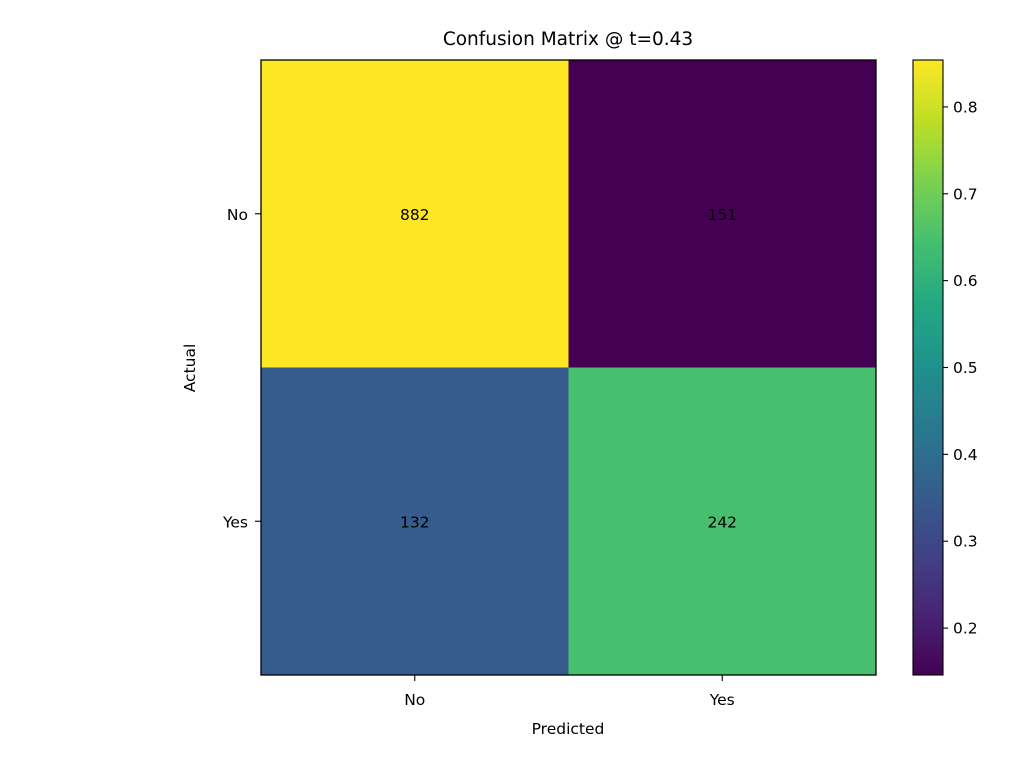 Image resolution: width=1024 pixels, height=772 pixels. Describe the element at coordinates (414, 700) in the screenshot. I see `x-tick-label: No` at that location.